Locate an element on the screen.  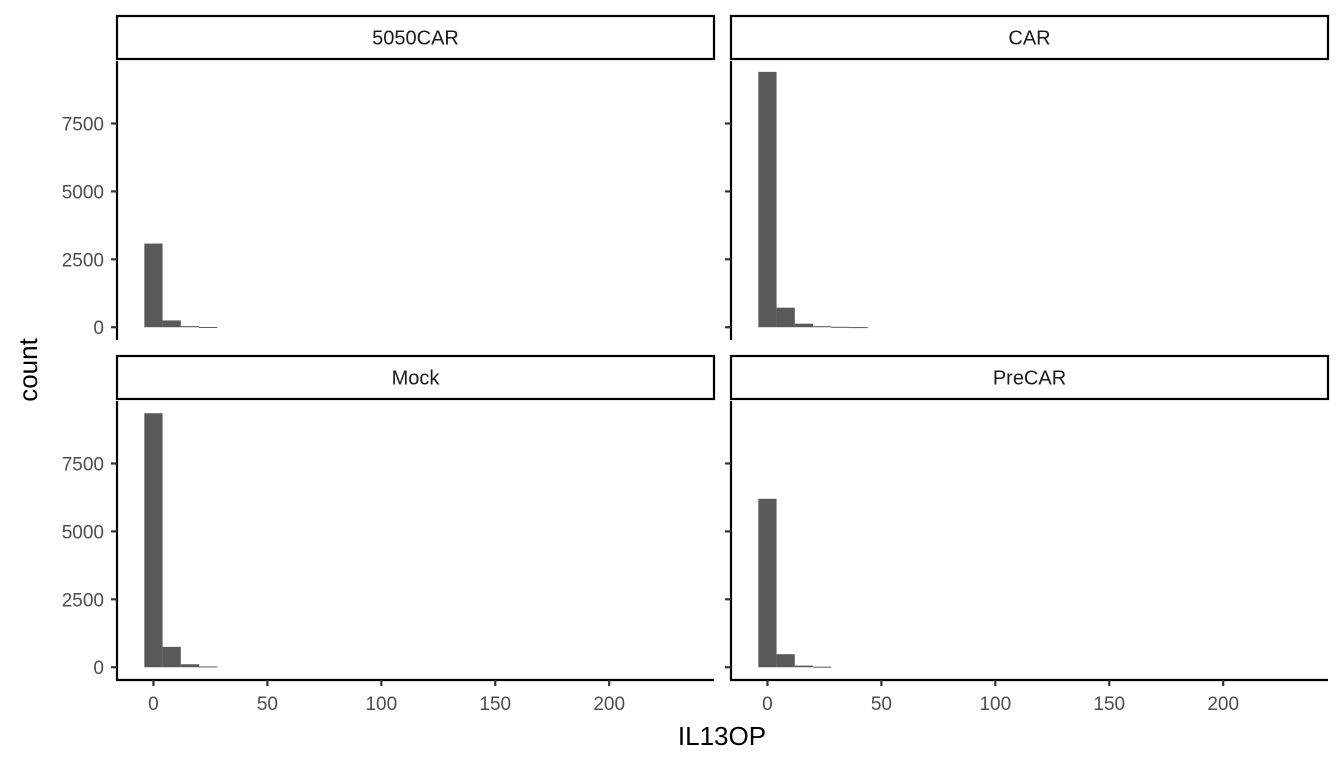
facet-strip-label: 5050CAR is located at coordinates (415, 39).